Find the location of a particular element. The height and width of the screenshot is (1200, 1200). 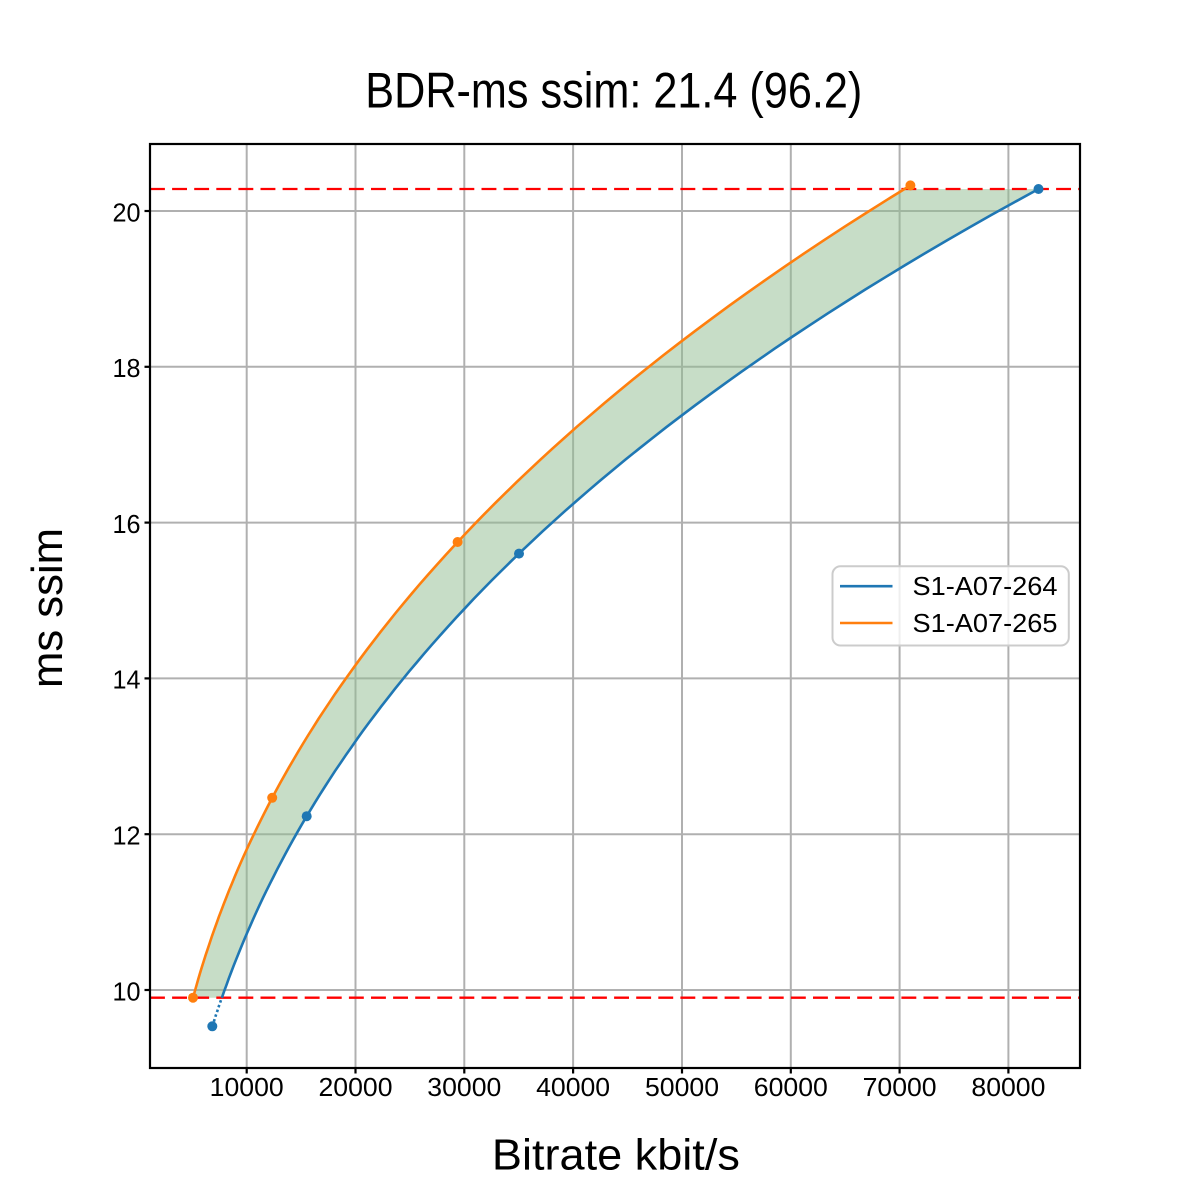

svg-text: S1-A07-264 is located at coordinates (985, 586).